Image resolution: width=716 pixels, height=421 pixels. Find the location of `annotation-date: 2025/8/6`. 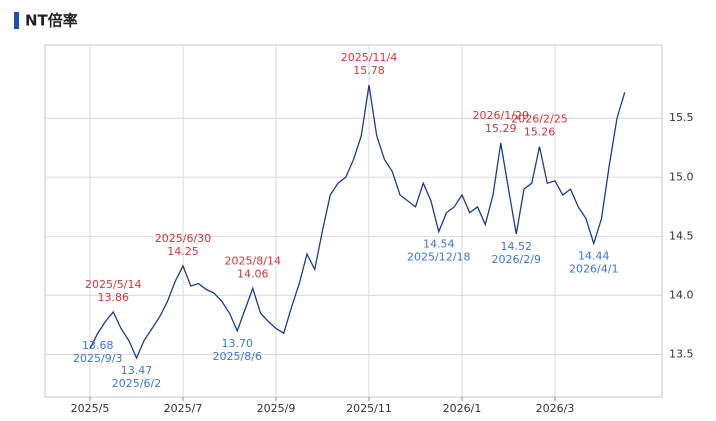

annotation-date: 2025/8/6 is located at coordinates (237, 356).